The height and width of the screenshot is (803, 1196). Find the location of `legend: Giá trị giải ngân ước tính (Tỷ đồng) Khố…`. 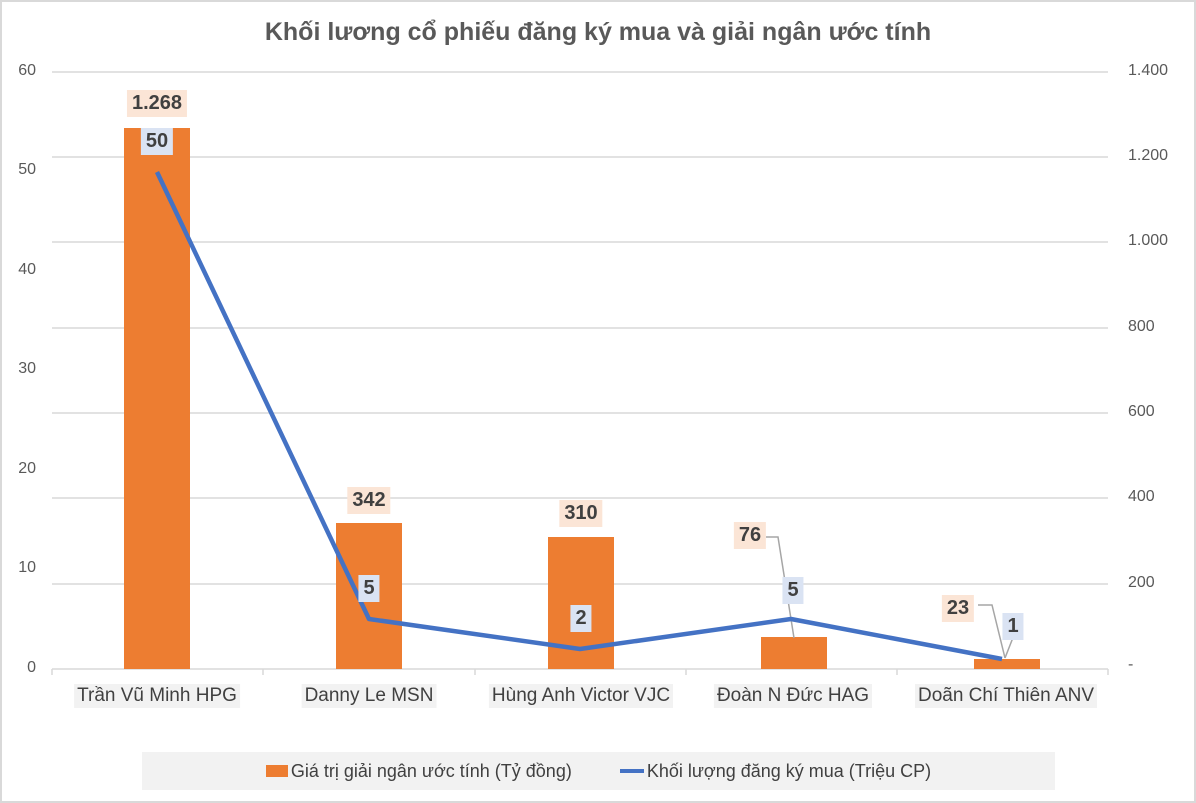

legend: Giá trị giải ngân ước tính (Tỷ đồng) Khố… is located at coordinates (598, 771).